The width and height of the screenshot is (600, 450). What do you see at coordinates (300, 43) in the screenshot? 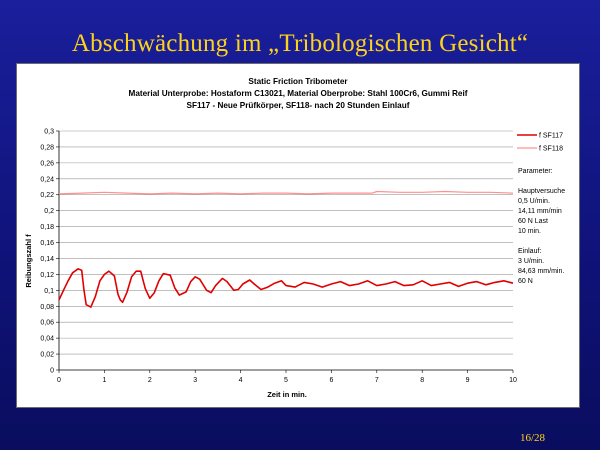
I see `slide-title: Abschwächung im „Tribologischen Gesicht“` at bounding box center [300, 43].